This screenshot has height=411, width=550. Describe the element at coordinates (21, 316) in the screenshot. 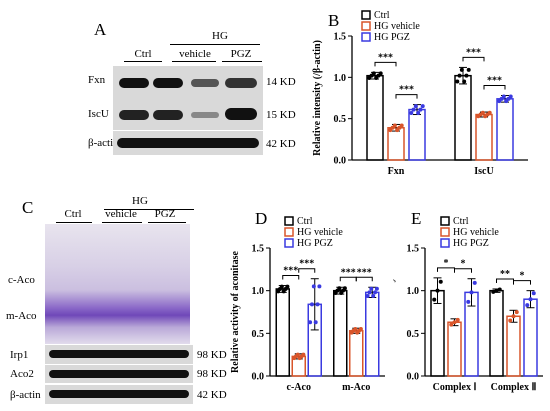

I see `gel-label-m-aco: m-Aco` at that location.